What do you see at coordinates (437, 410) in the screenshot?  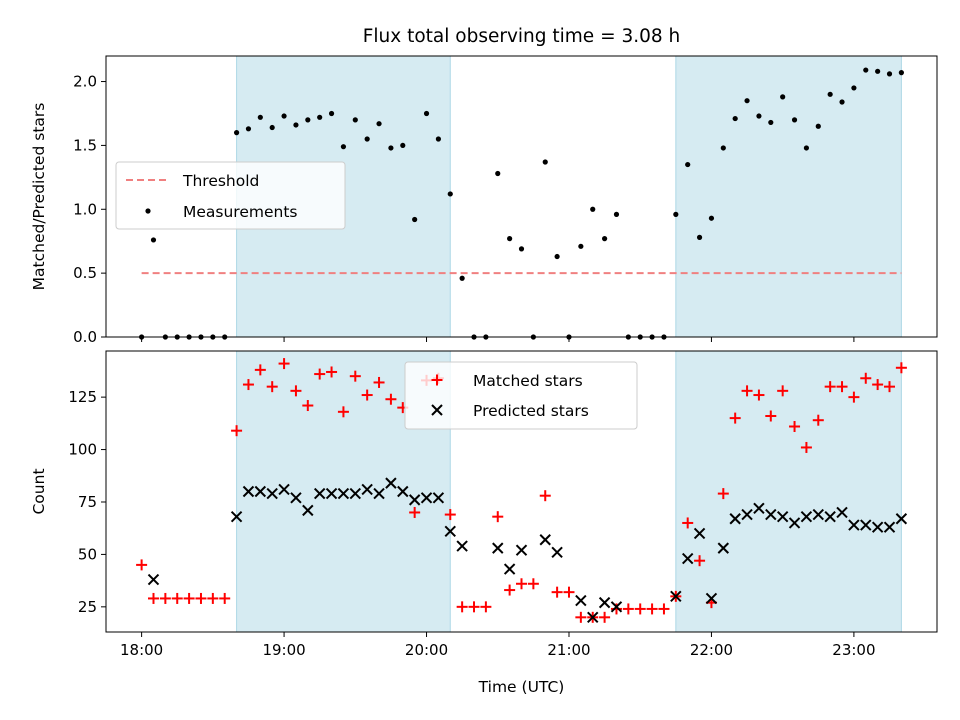 I see `legend-predicted-swatch` at bounding box center [437, 410].